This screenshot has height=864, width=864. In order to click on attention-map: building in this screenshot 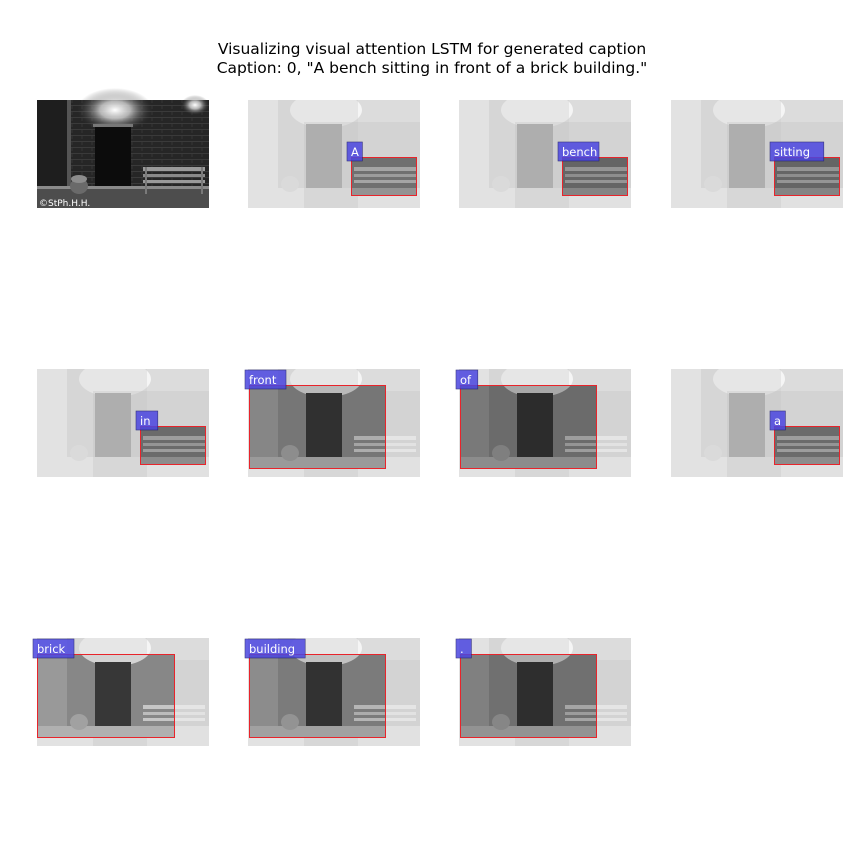, I will do `click(332, 688)`.